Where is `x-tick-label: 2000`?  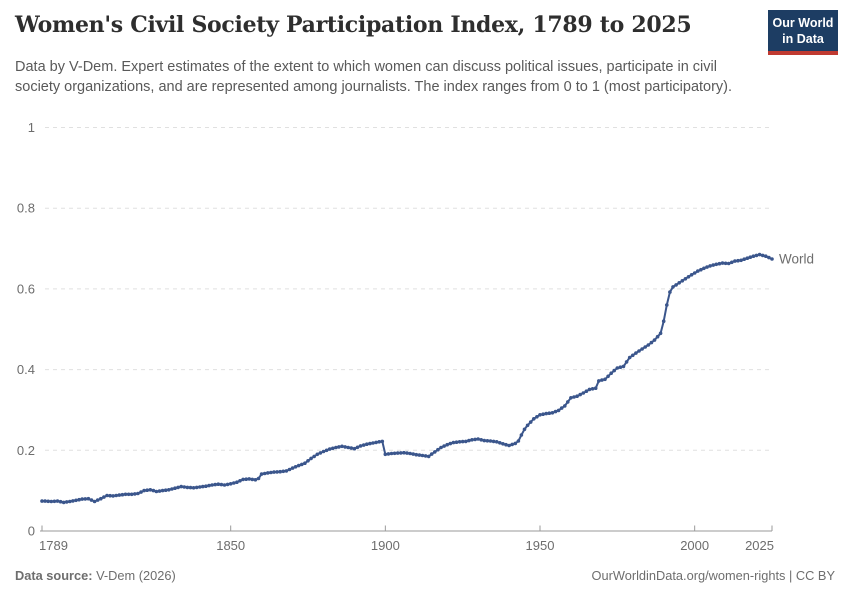 x-tick-label: 2000 is located at coordinates (694, 545).